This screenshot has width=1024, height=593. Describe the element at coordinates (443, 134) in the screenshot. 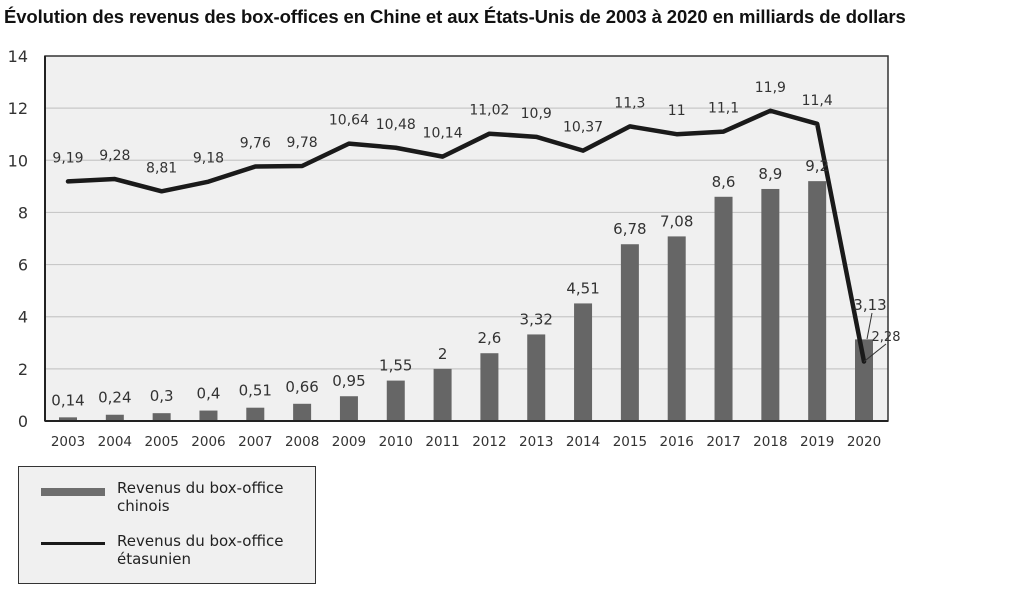

I see `line-data-label: 10,14` at that location.